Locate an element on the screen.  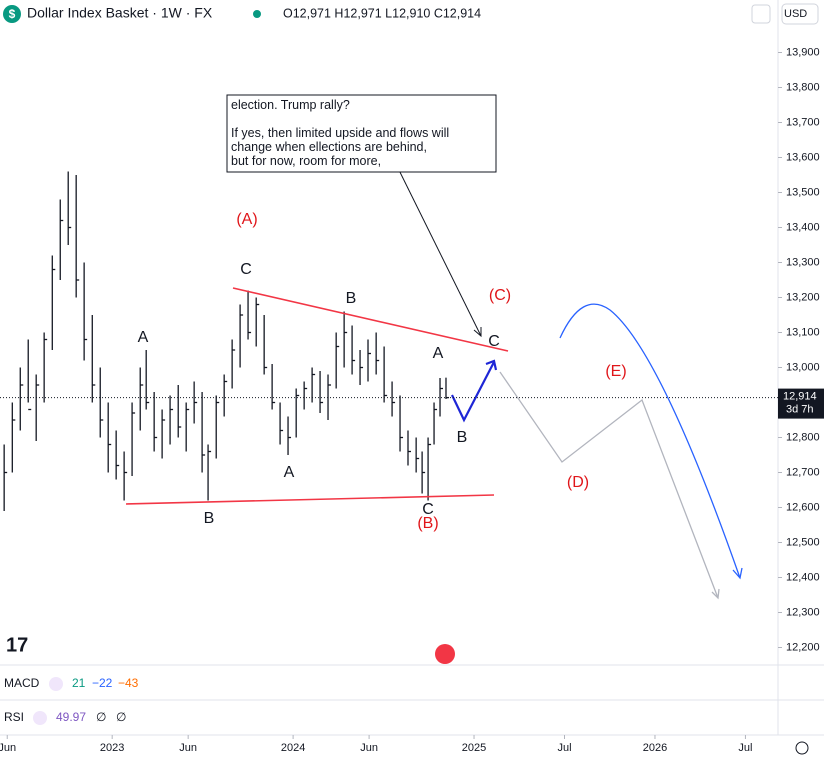
y-tick-label: 13,400 is located at coordinates (803, 227).